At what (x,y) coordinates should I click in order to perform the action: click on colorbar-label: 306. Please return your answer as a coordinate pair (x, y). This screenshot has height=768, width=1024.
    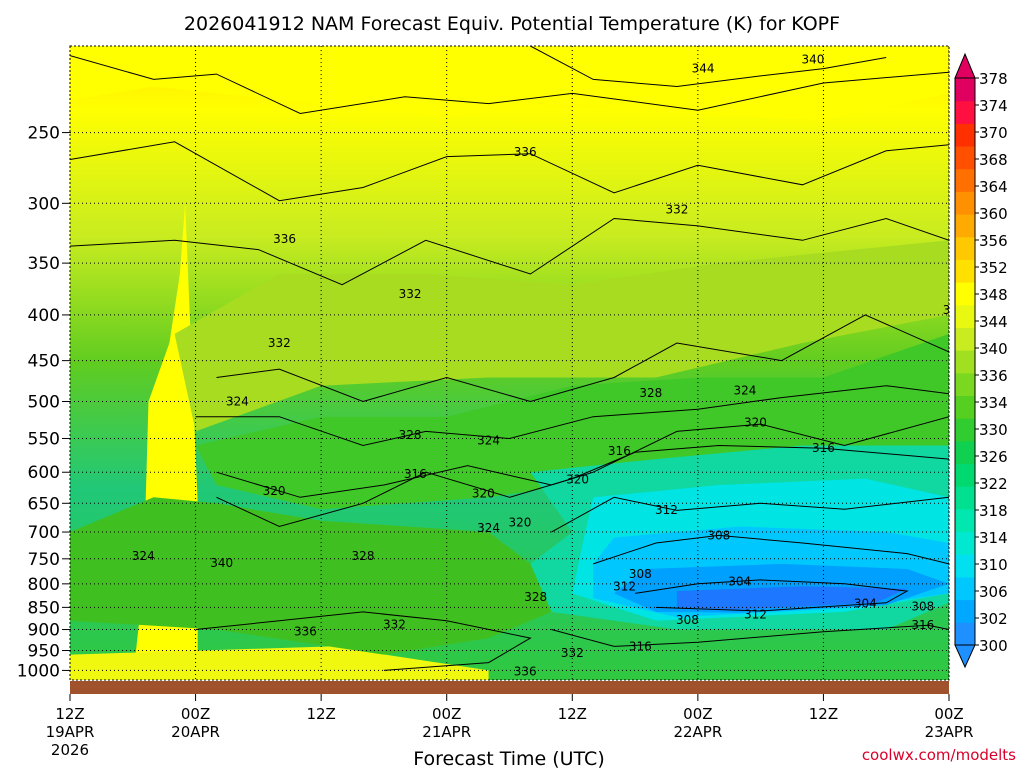
    Looking at the image, I should click on (993, 592).